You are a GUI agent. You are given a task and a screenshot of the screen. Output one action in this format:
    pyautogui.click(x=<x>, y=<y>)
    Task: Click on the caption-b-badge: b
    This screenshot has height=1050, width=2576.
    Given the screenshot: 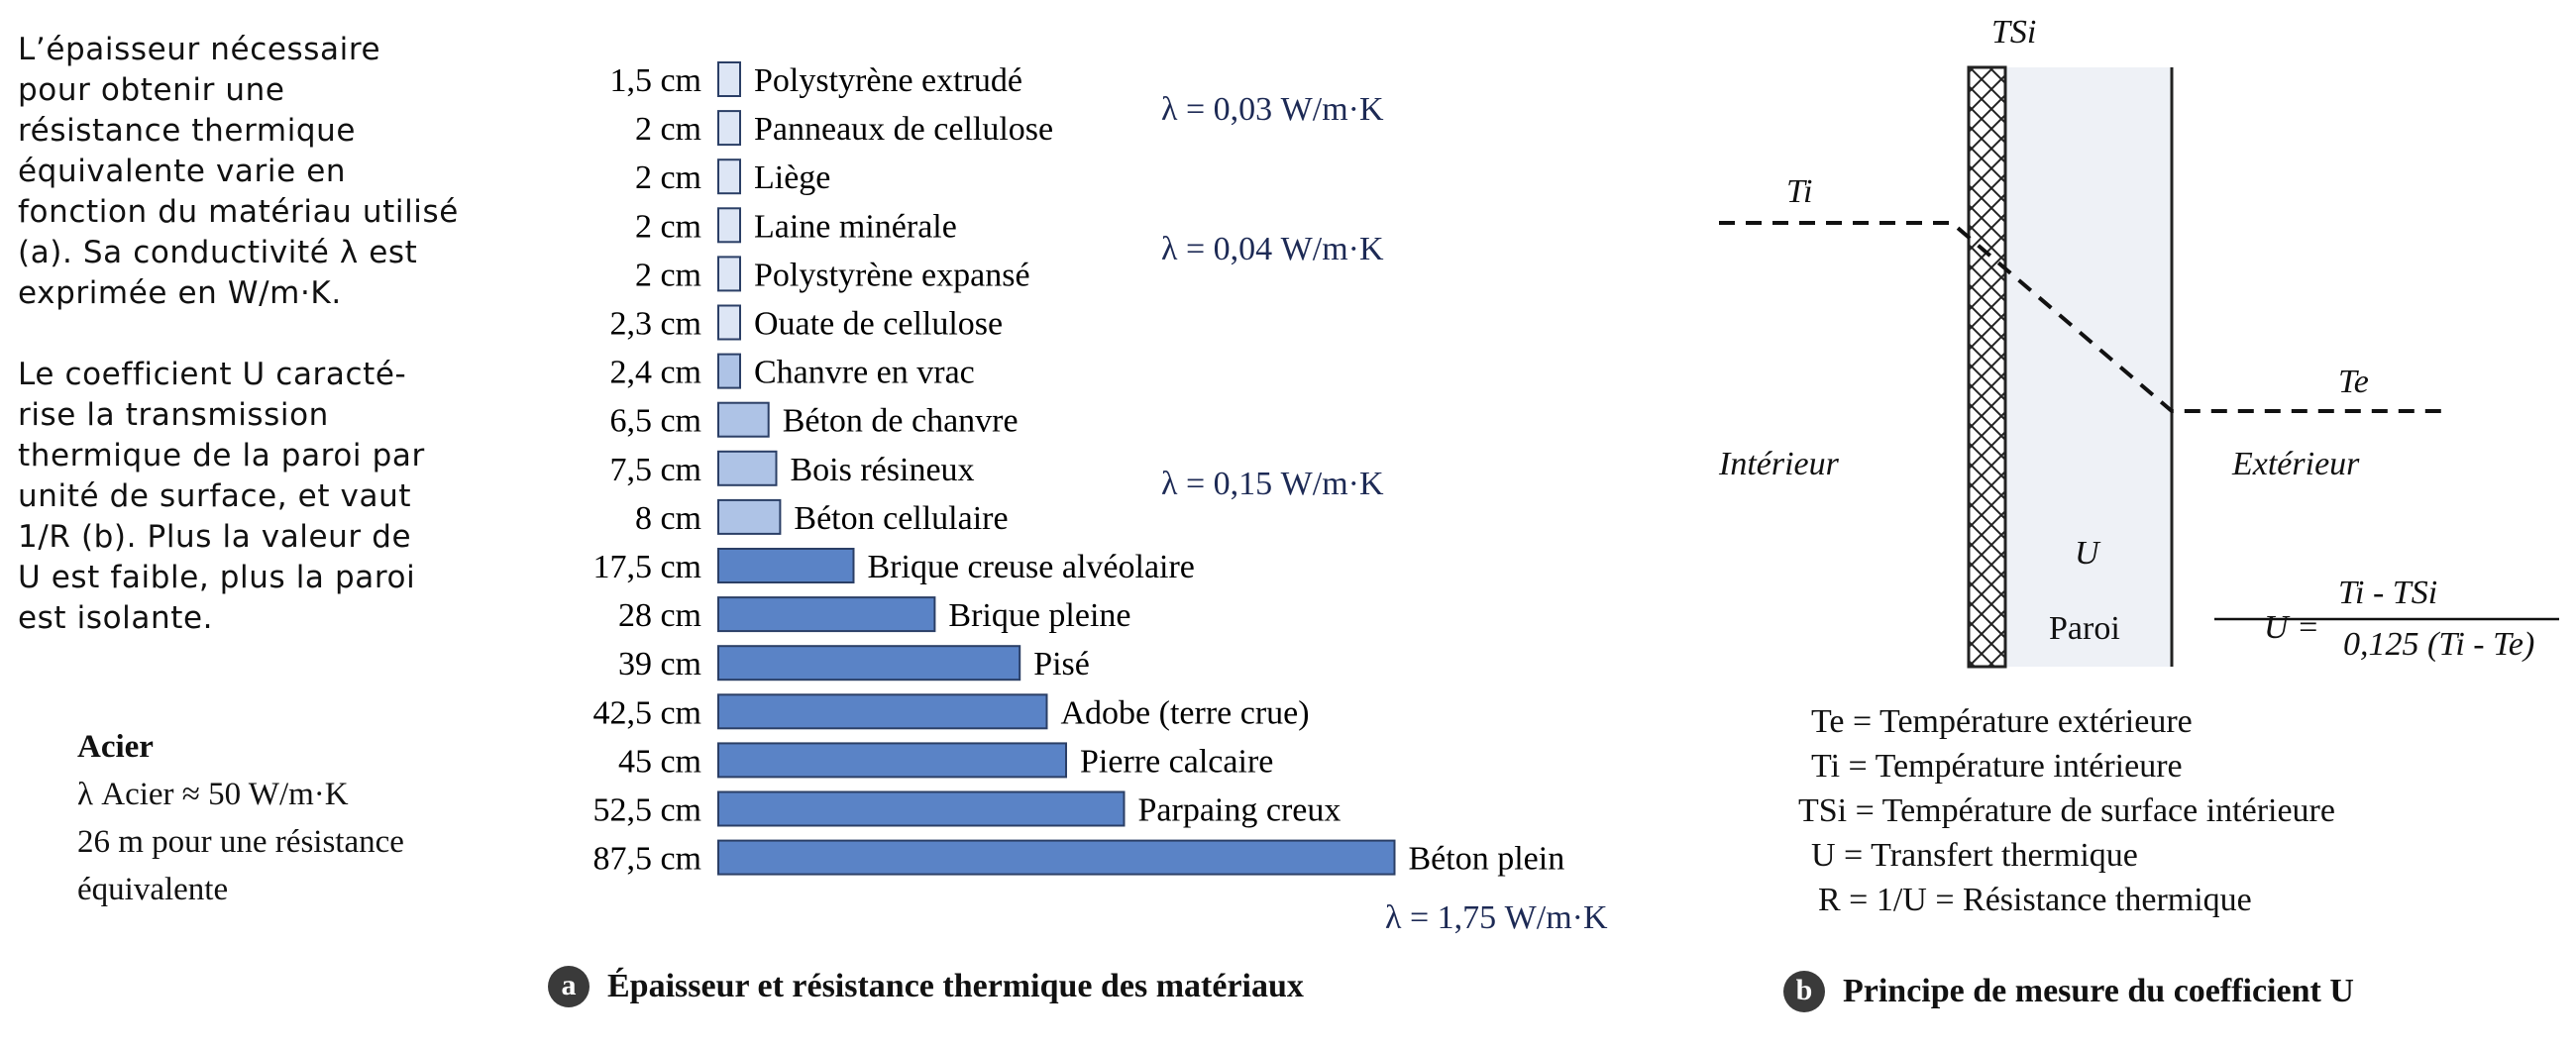 What is the action you would take?
    pyautogui.click(x=1804, y=991)
    